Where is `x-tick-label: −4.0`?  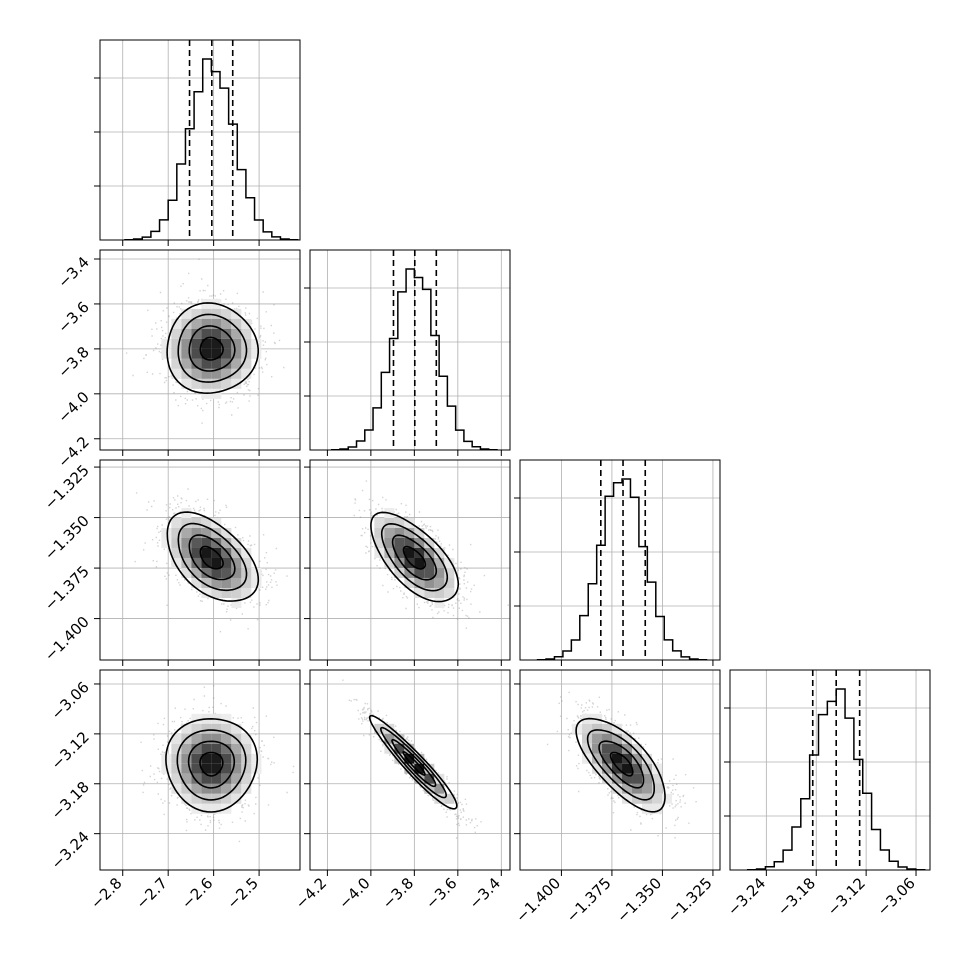 x-tick-label: −4.0 is located at coordinates (354, 893).